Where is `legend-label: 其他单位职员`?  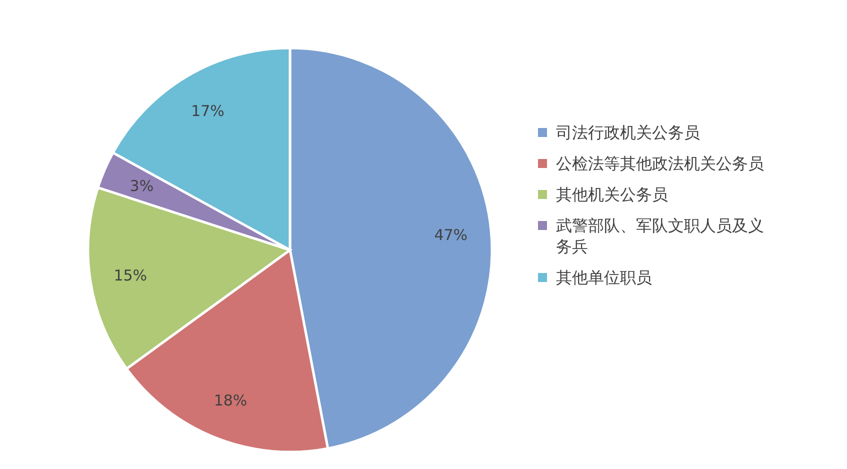 legend-label: 其他单位职员 is located at coordinates (604, 277).